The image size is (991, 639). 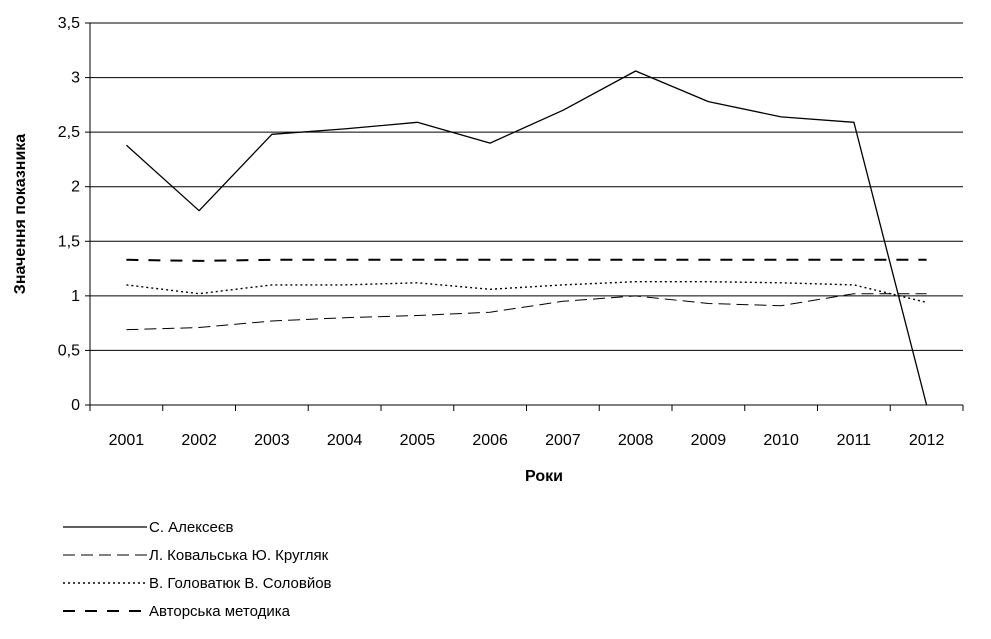 I want to click on y-tick-label: 1,5, so click(x=69, y=241).